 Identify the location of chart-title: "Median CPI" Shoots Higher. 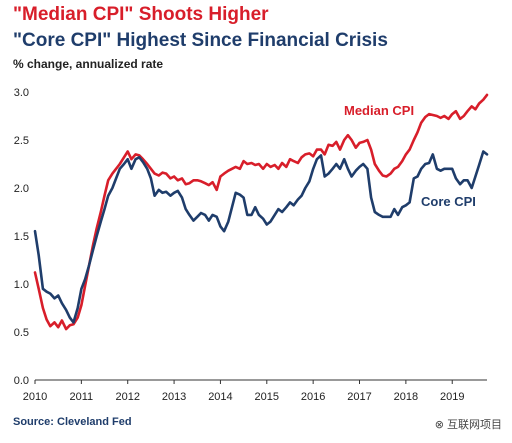
(141, 14).